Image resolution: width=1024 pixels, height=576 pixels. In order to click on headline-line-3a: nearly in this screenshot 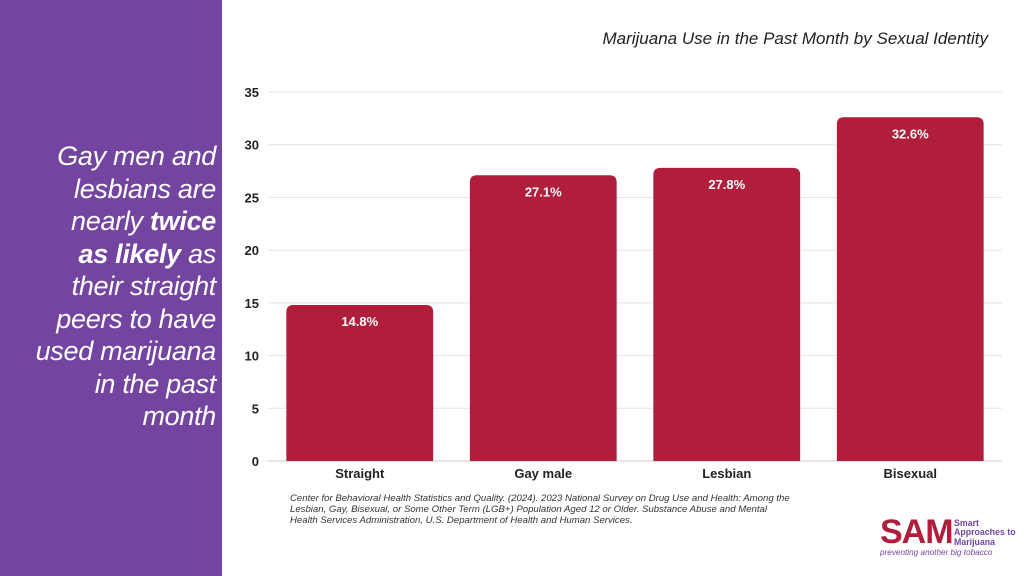, I will do `click(110, 221)`.